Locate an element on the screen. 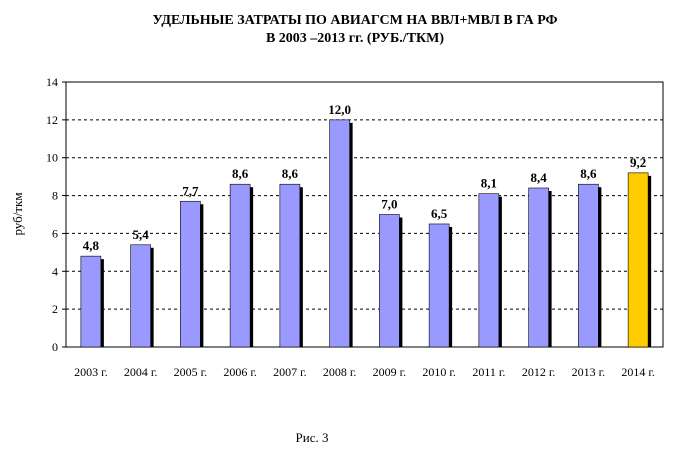 The width and height of the screenshot is (685, 470). data-label: 5,4 is located at coordinates (141, 234).